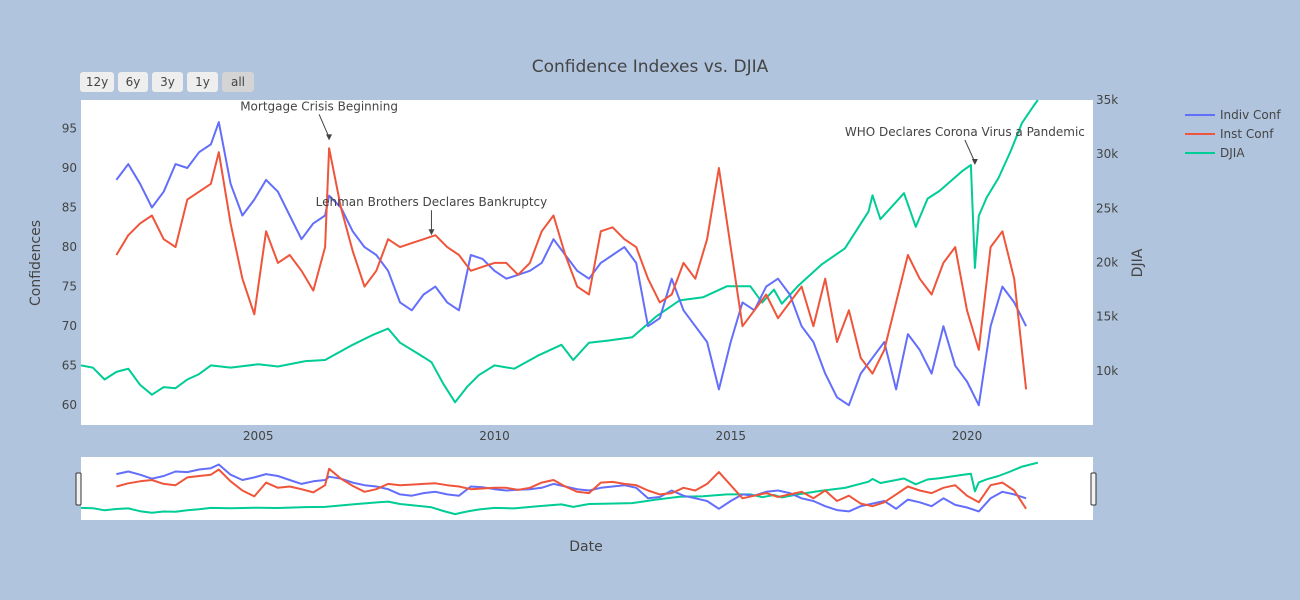 The height and width of the screenshot is (600, 1300). What do you see at coordinates (69, 366) in the screenshot?
I see `y-tick-label: 65` at bounding box center [69, 366].